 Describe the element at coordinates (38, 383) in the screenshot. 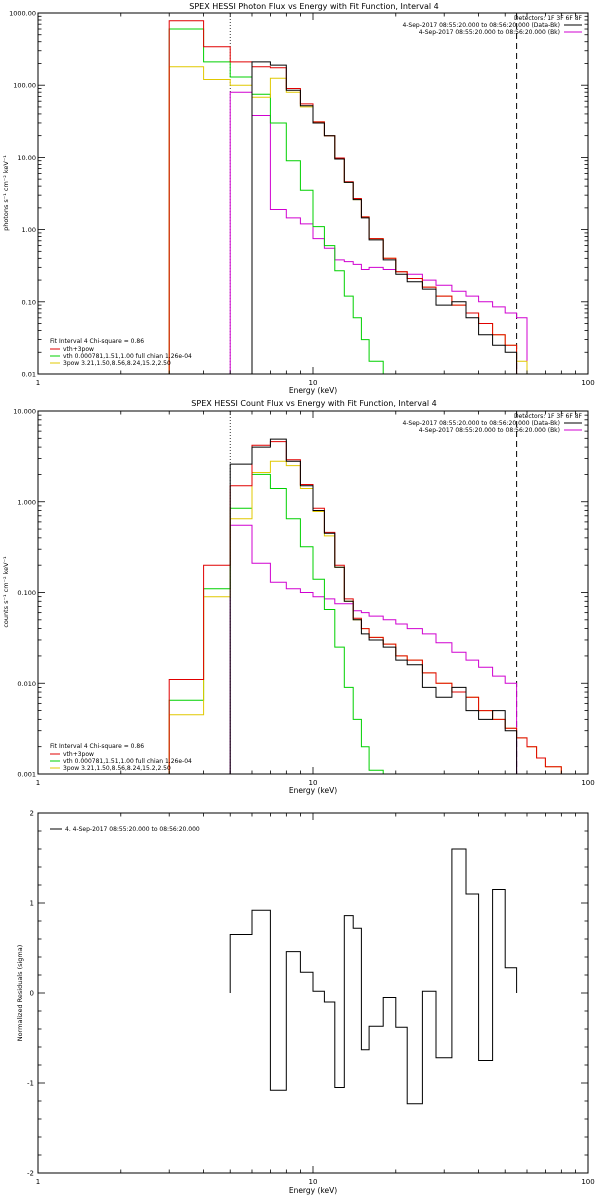

I see `photon-flux-x-tick-label: 1` at that location.